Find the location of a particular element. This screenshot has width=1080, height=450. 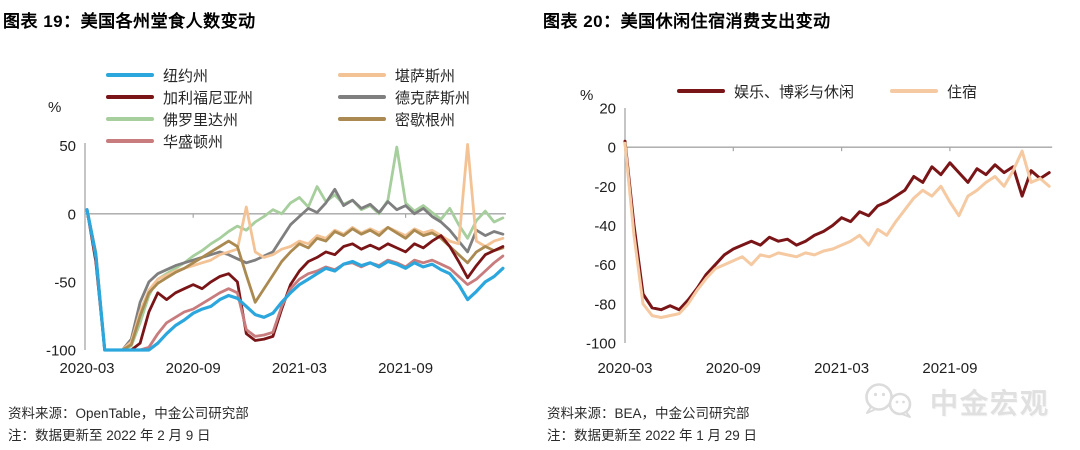

legend-item: 佛罗里达州 is located at coordinates (222, 119).